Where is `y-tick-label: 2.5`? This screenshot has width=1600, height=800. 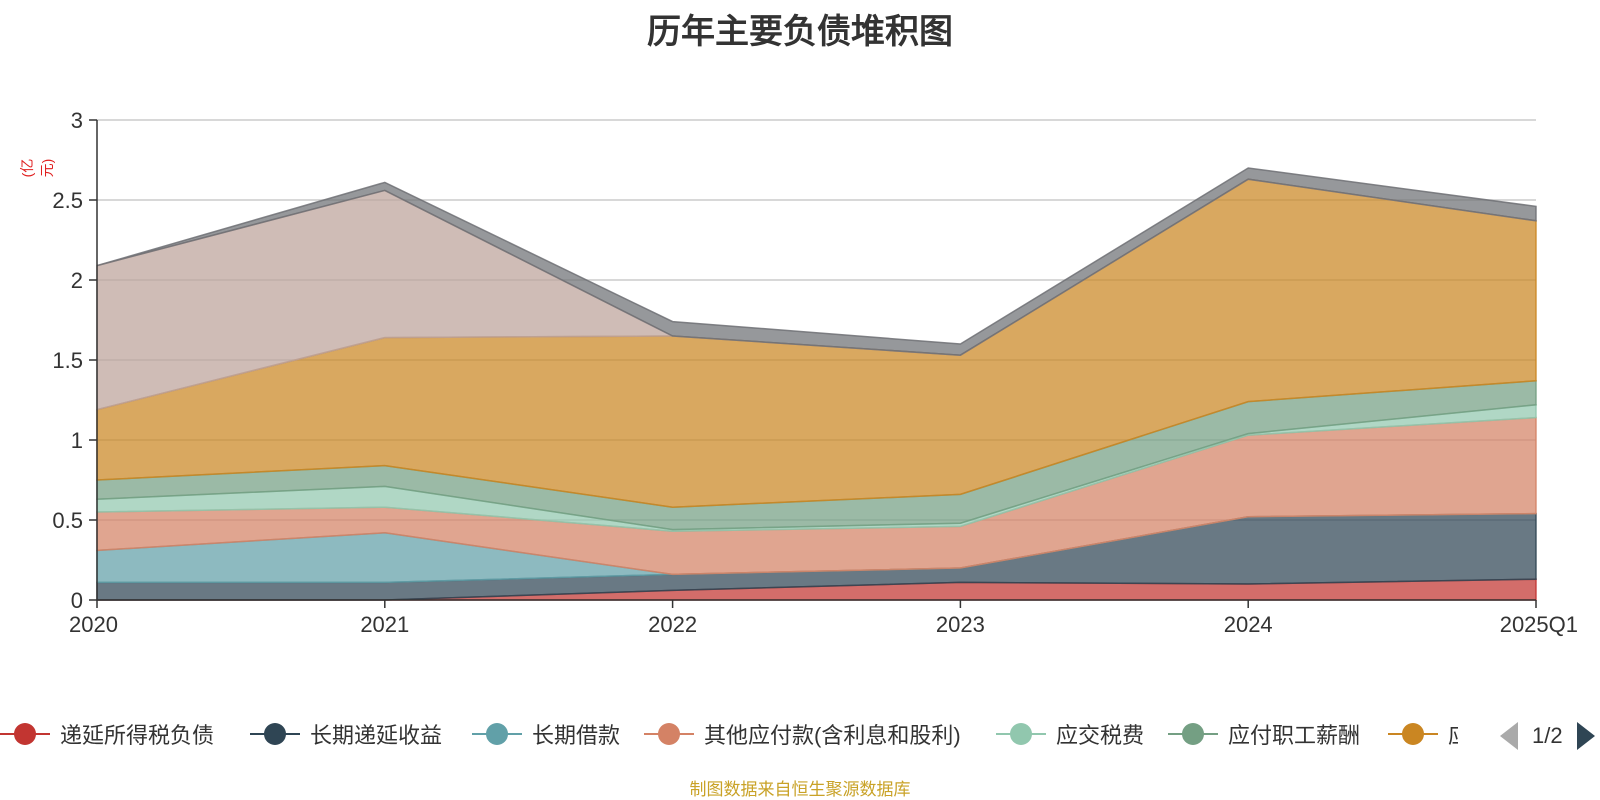 y-tick-label: 2.5 is located at coordinates (67, 200).